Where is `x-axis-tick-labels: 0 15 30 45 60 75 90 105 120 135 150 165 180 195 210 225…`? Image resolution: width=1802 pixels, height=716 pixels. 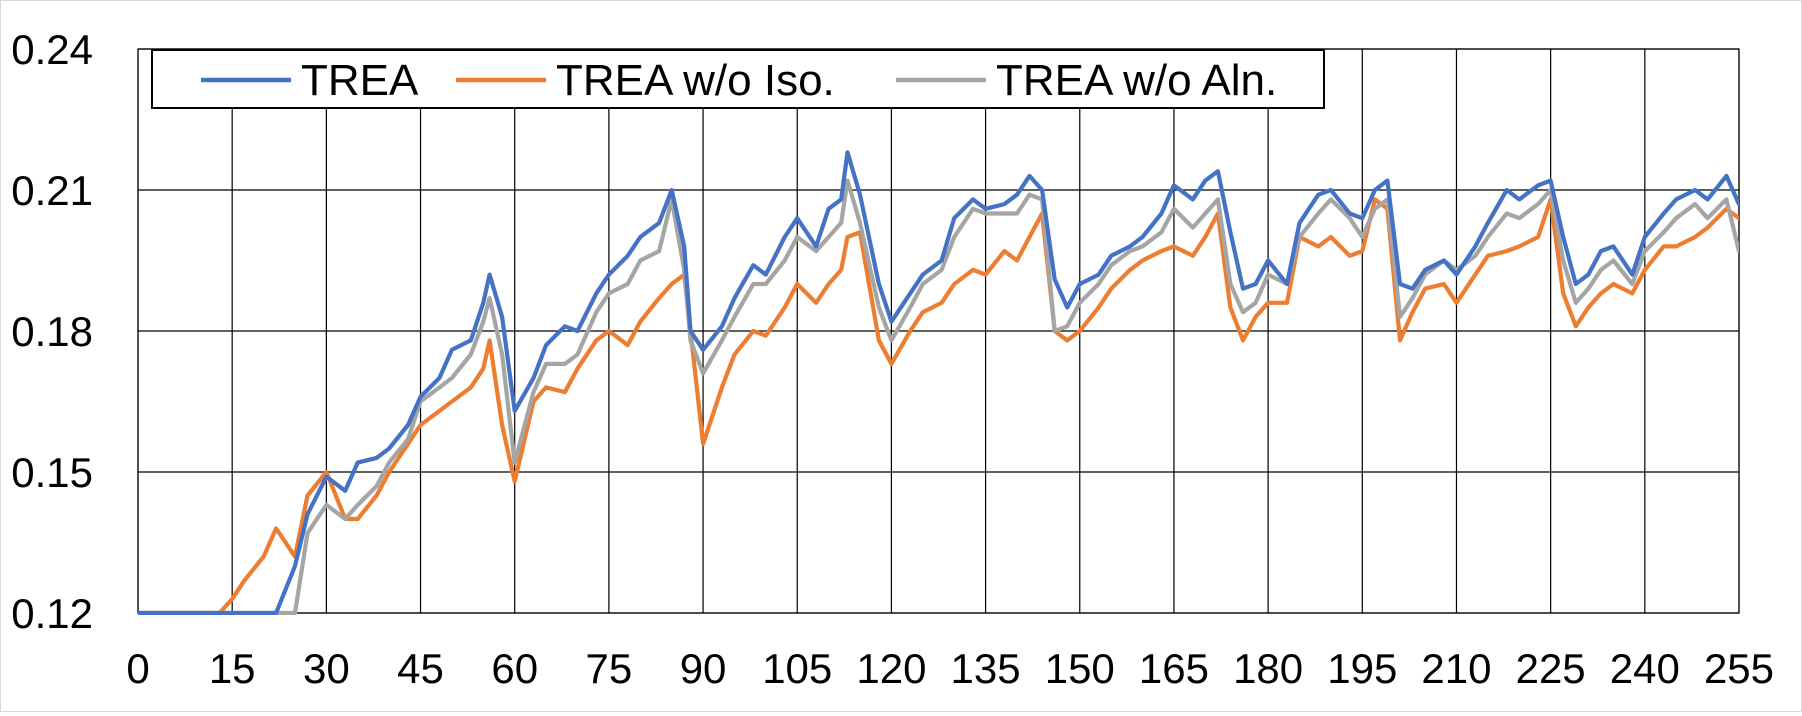
x-axis-tick-labels: 0 15 30 45 60 75 90 105 120 135 150 165 180 195 210 225… is located at coordinates (950, 668).